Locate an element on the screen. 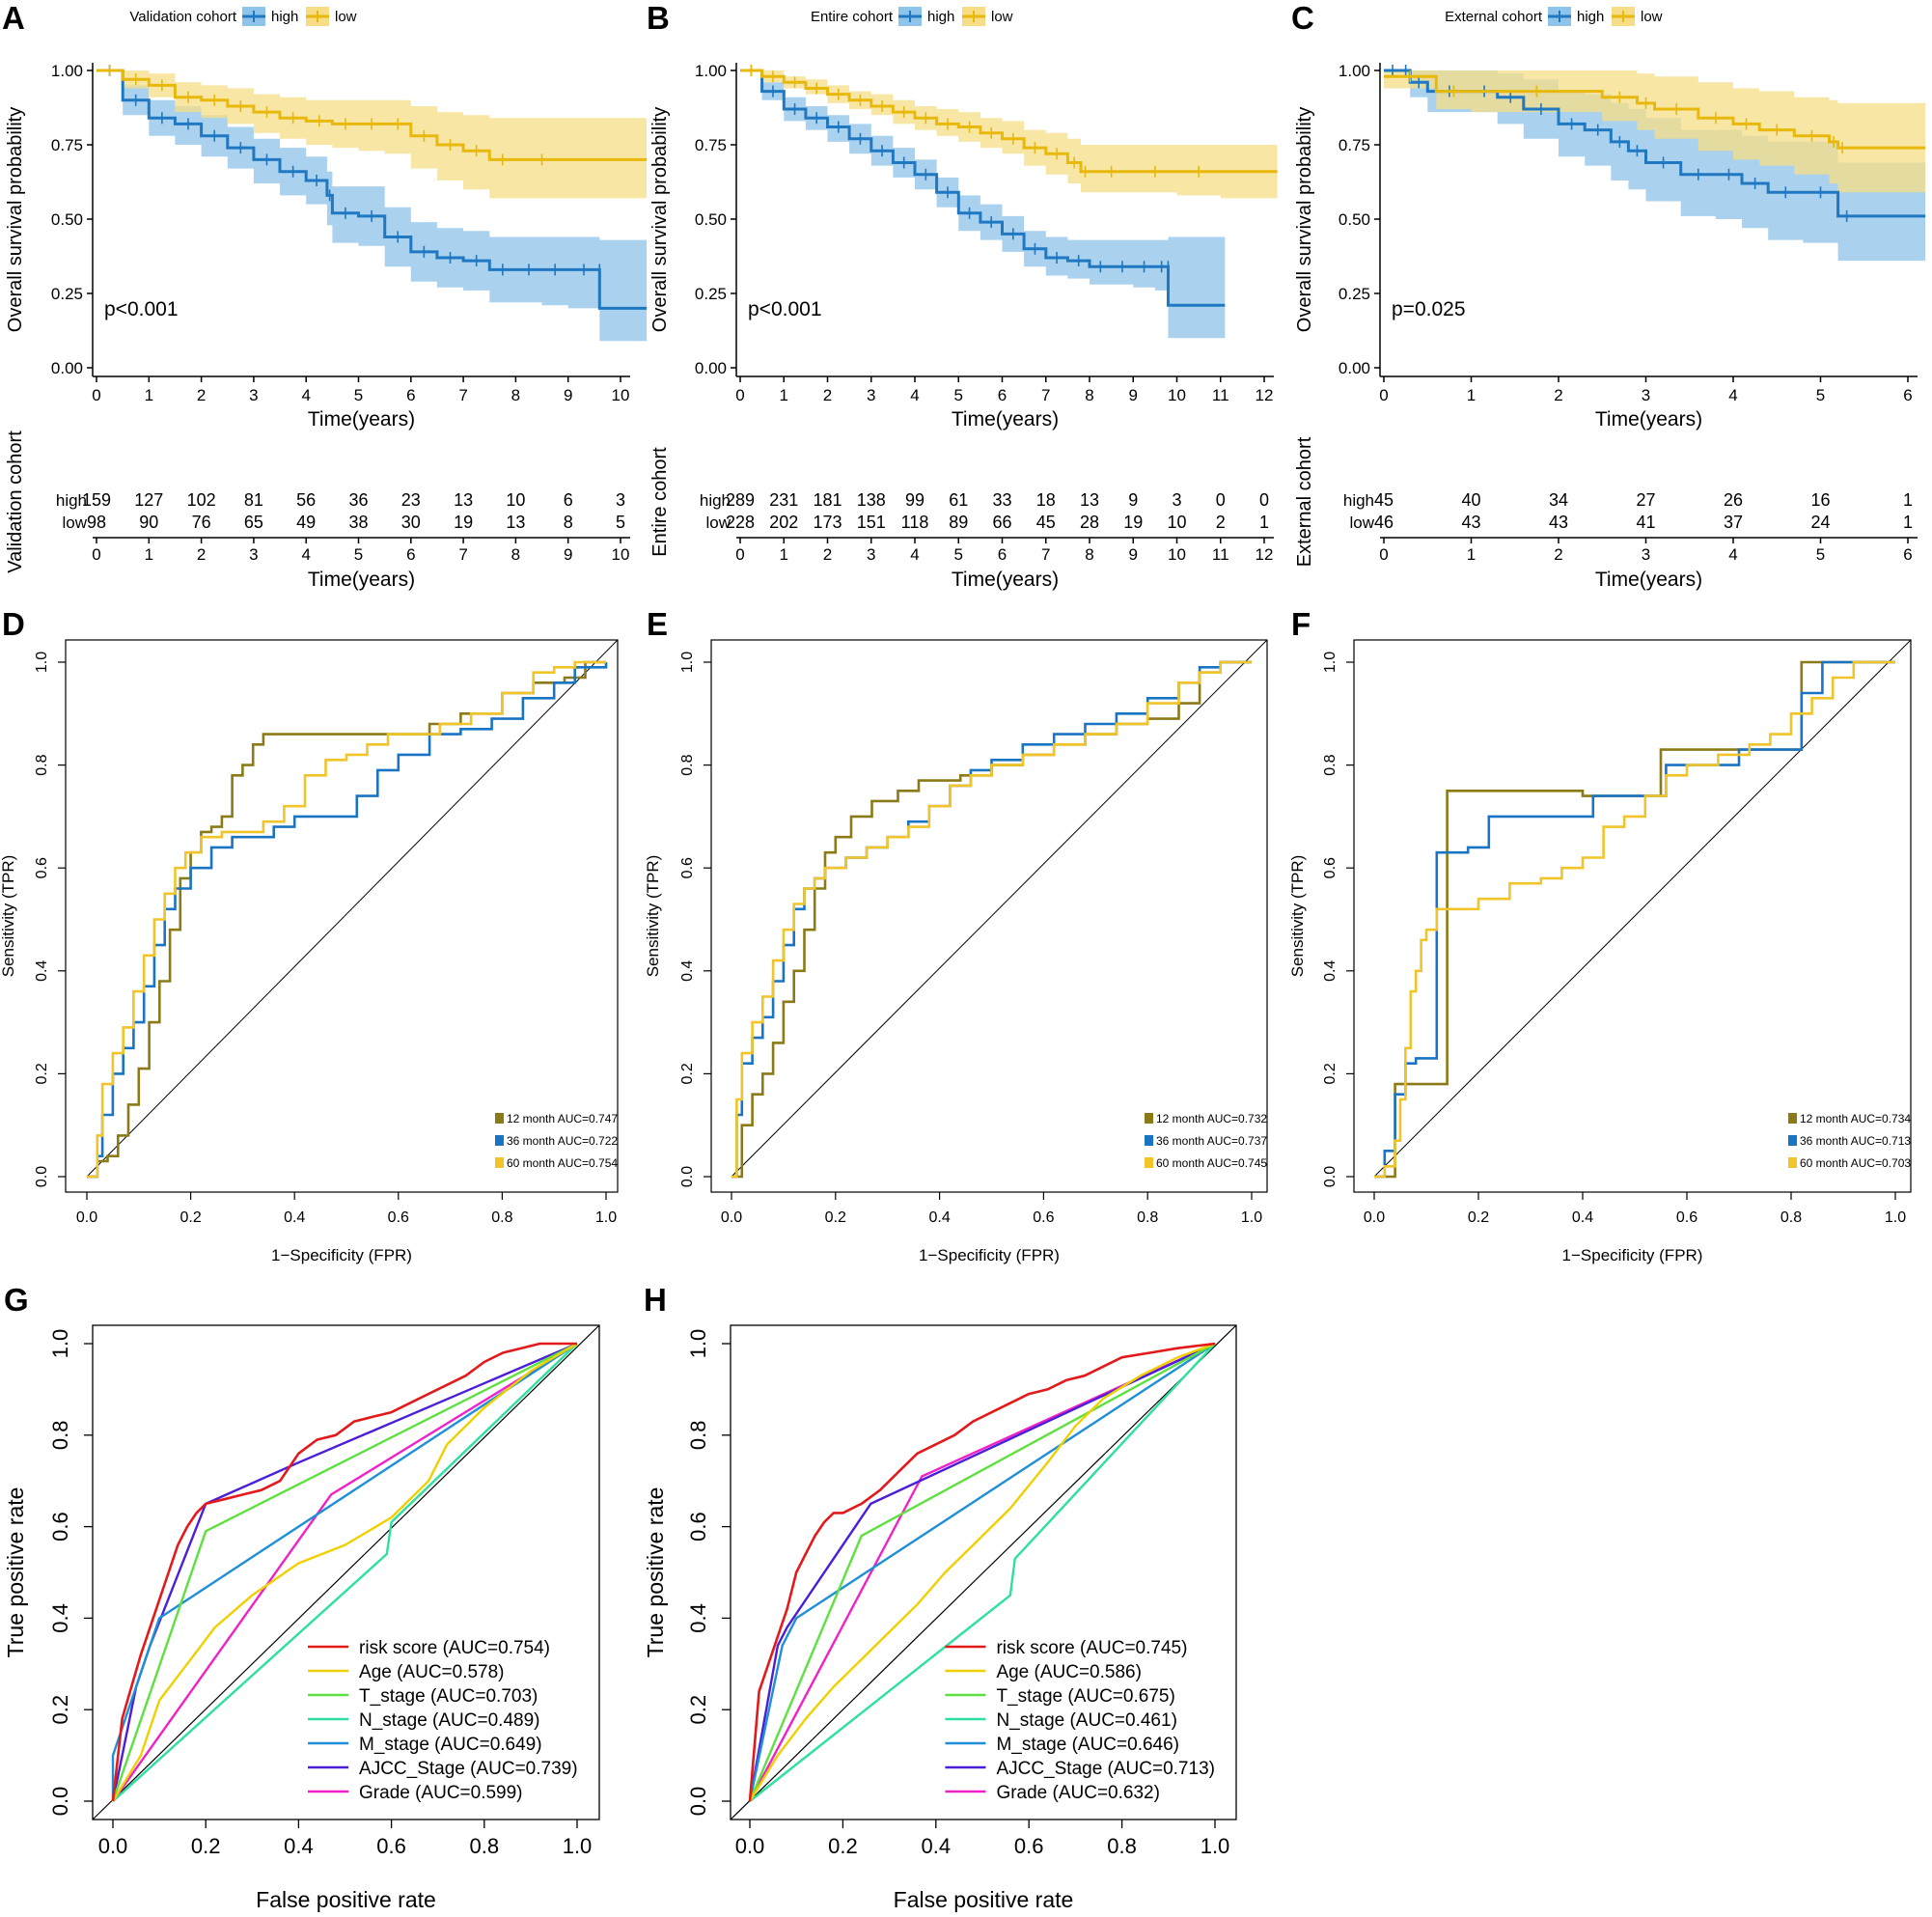  panel-label: A is located at coordinates (13, 18).